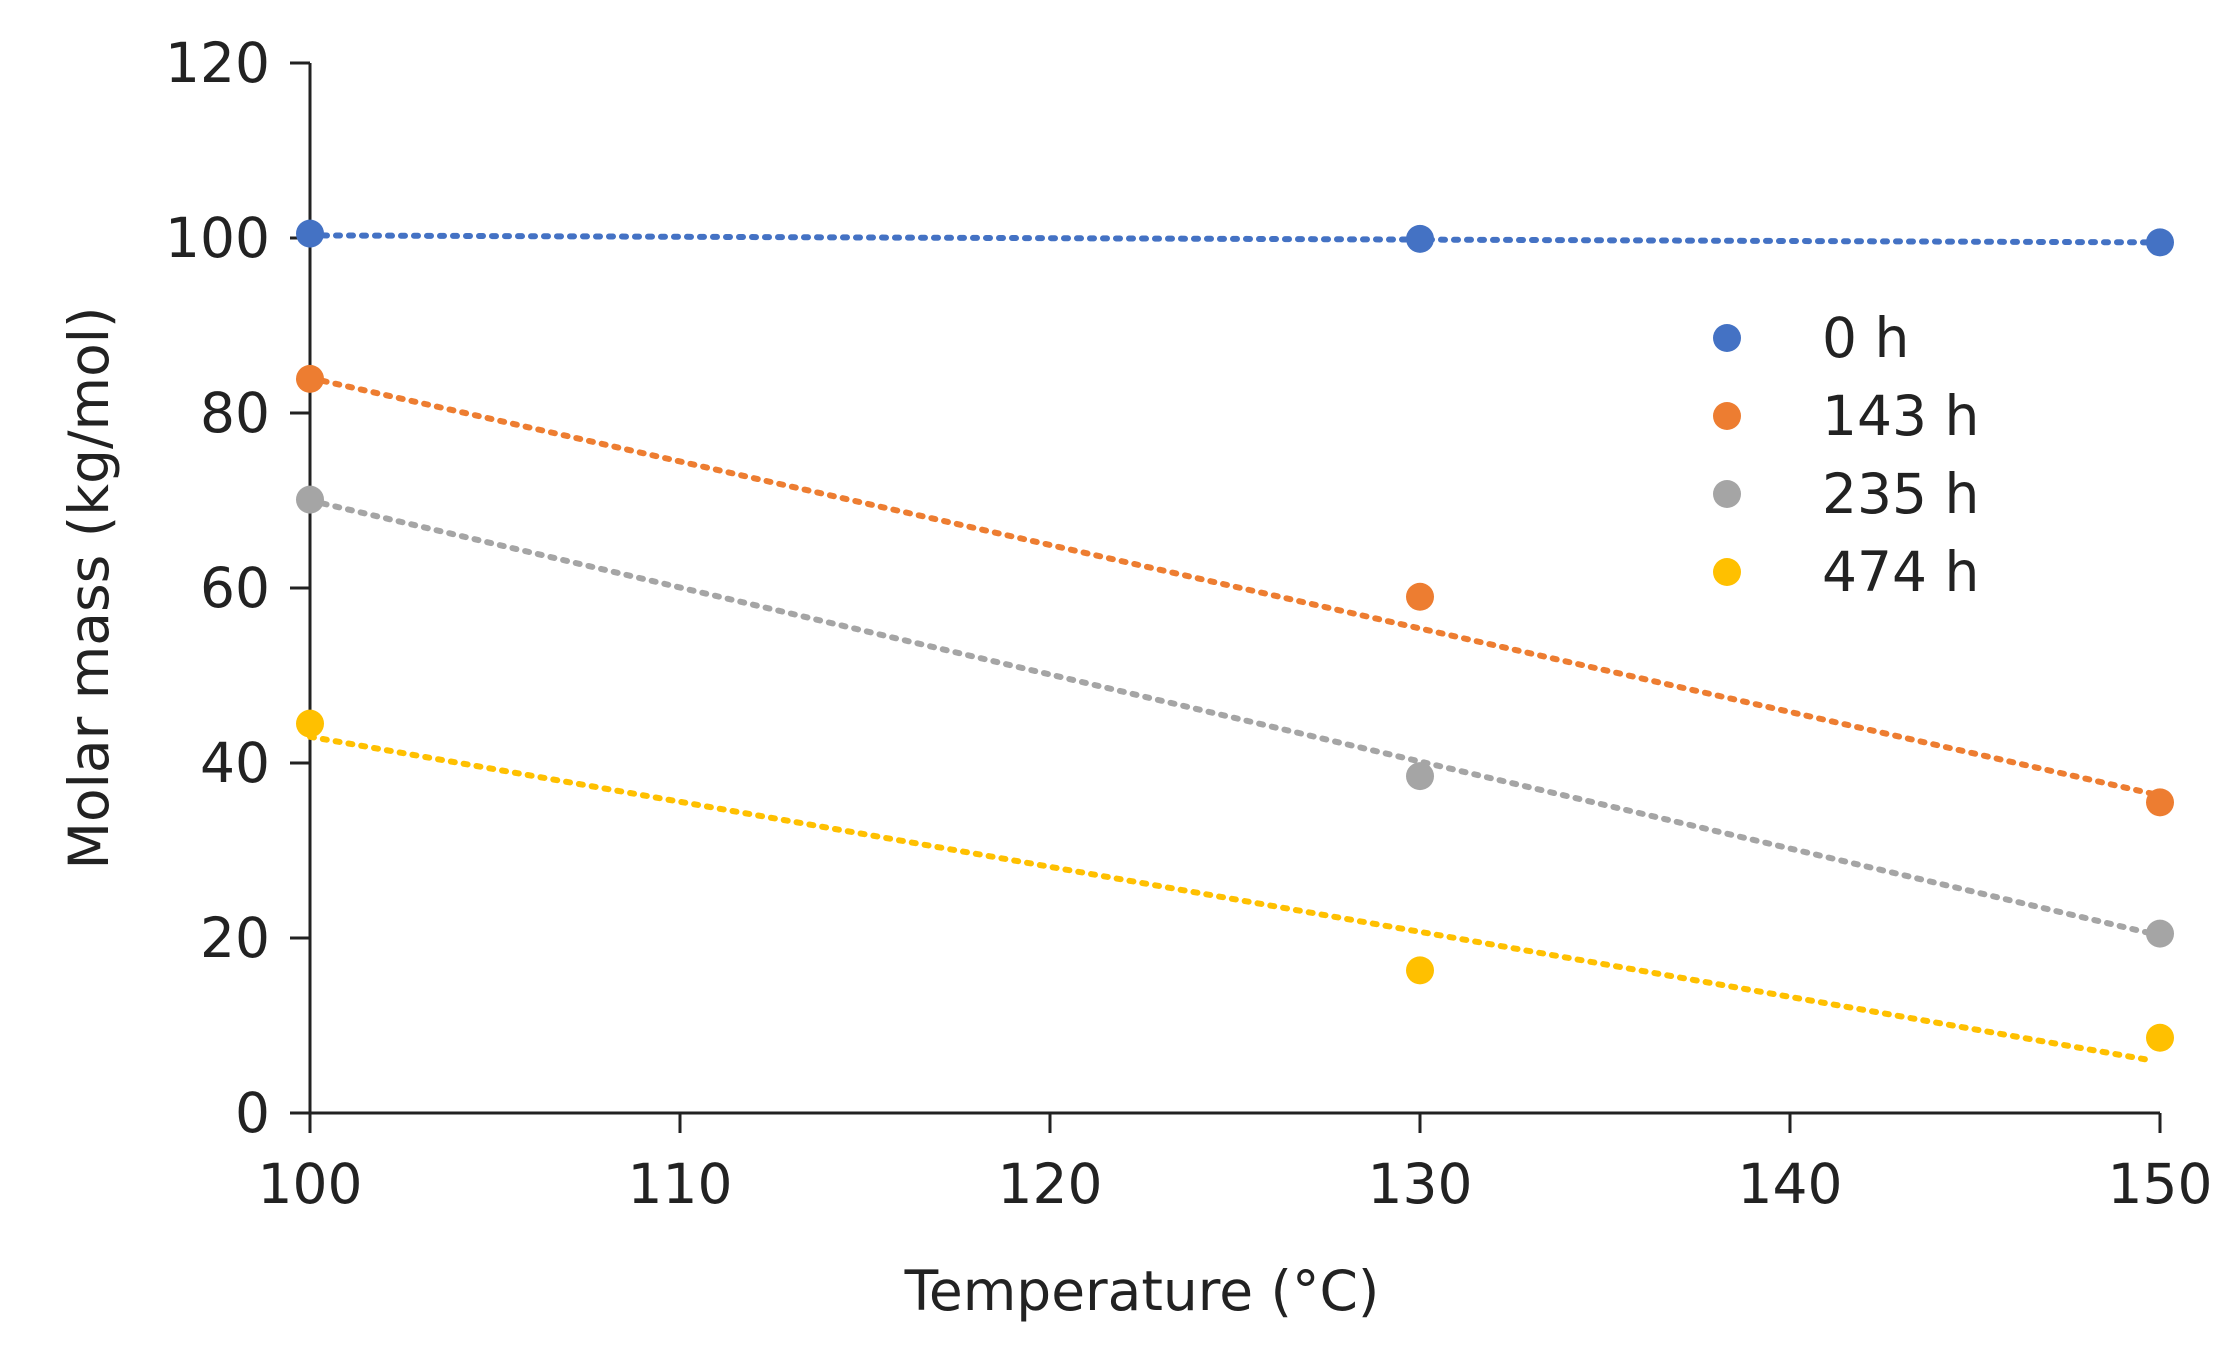 The width and height of the screenshot is (2232, 1356). I want to click on x-tick-label: 100, so click(310, 1184).